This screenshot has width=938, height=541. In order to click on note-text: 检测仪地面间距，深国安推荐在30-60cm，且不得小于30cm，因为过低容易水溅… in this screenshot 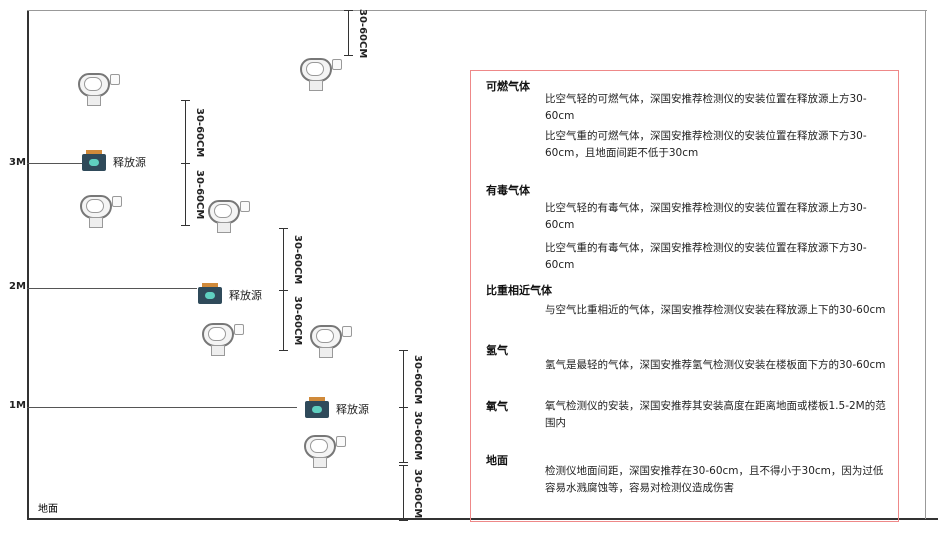, I will do `click(714, 479)`.